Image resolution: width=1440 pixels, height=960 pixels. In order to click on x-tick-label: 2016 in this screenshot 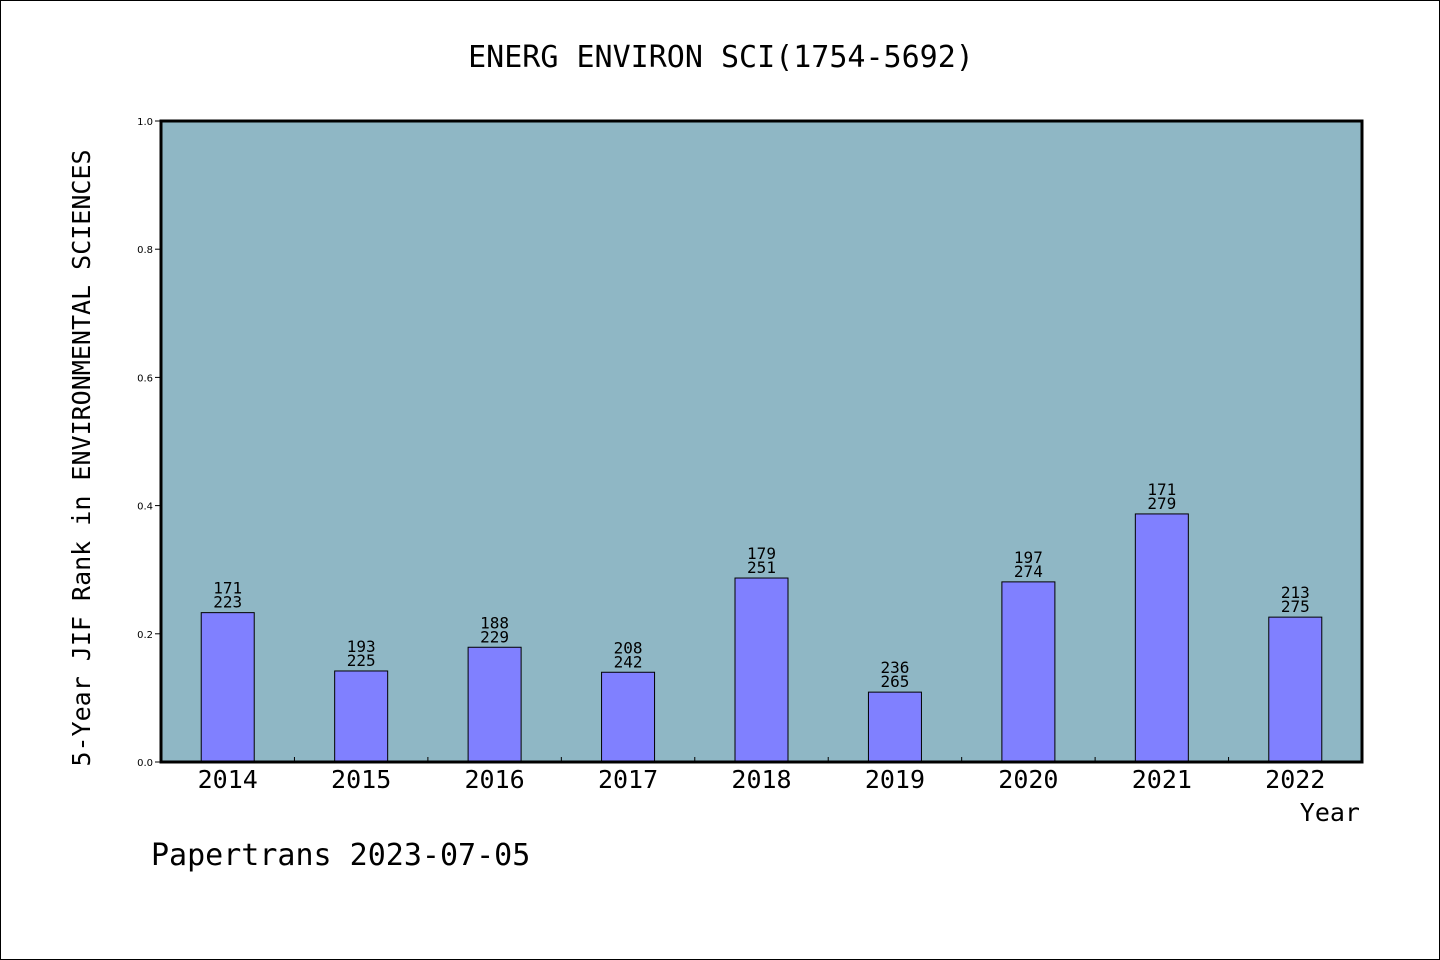, I will do `click(495, 779)`.